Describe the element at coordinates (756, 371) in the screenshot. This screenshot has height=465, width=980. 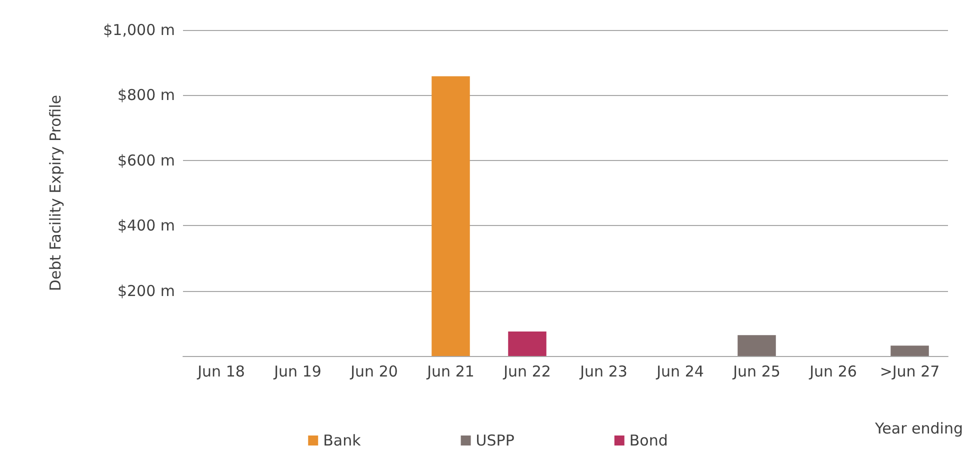
I see `x-tick-label: Jun 25` at that location.